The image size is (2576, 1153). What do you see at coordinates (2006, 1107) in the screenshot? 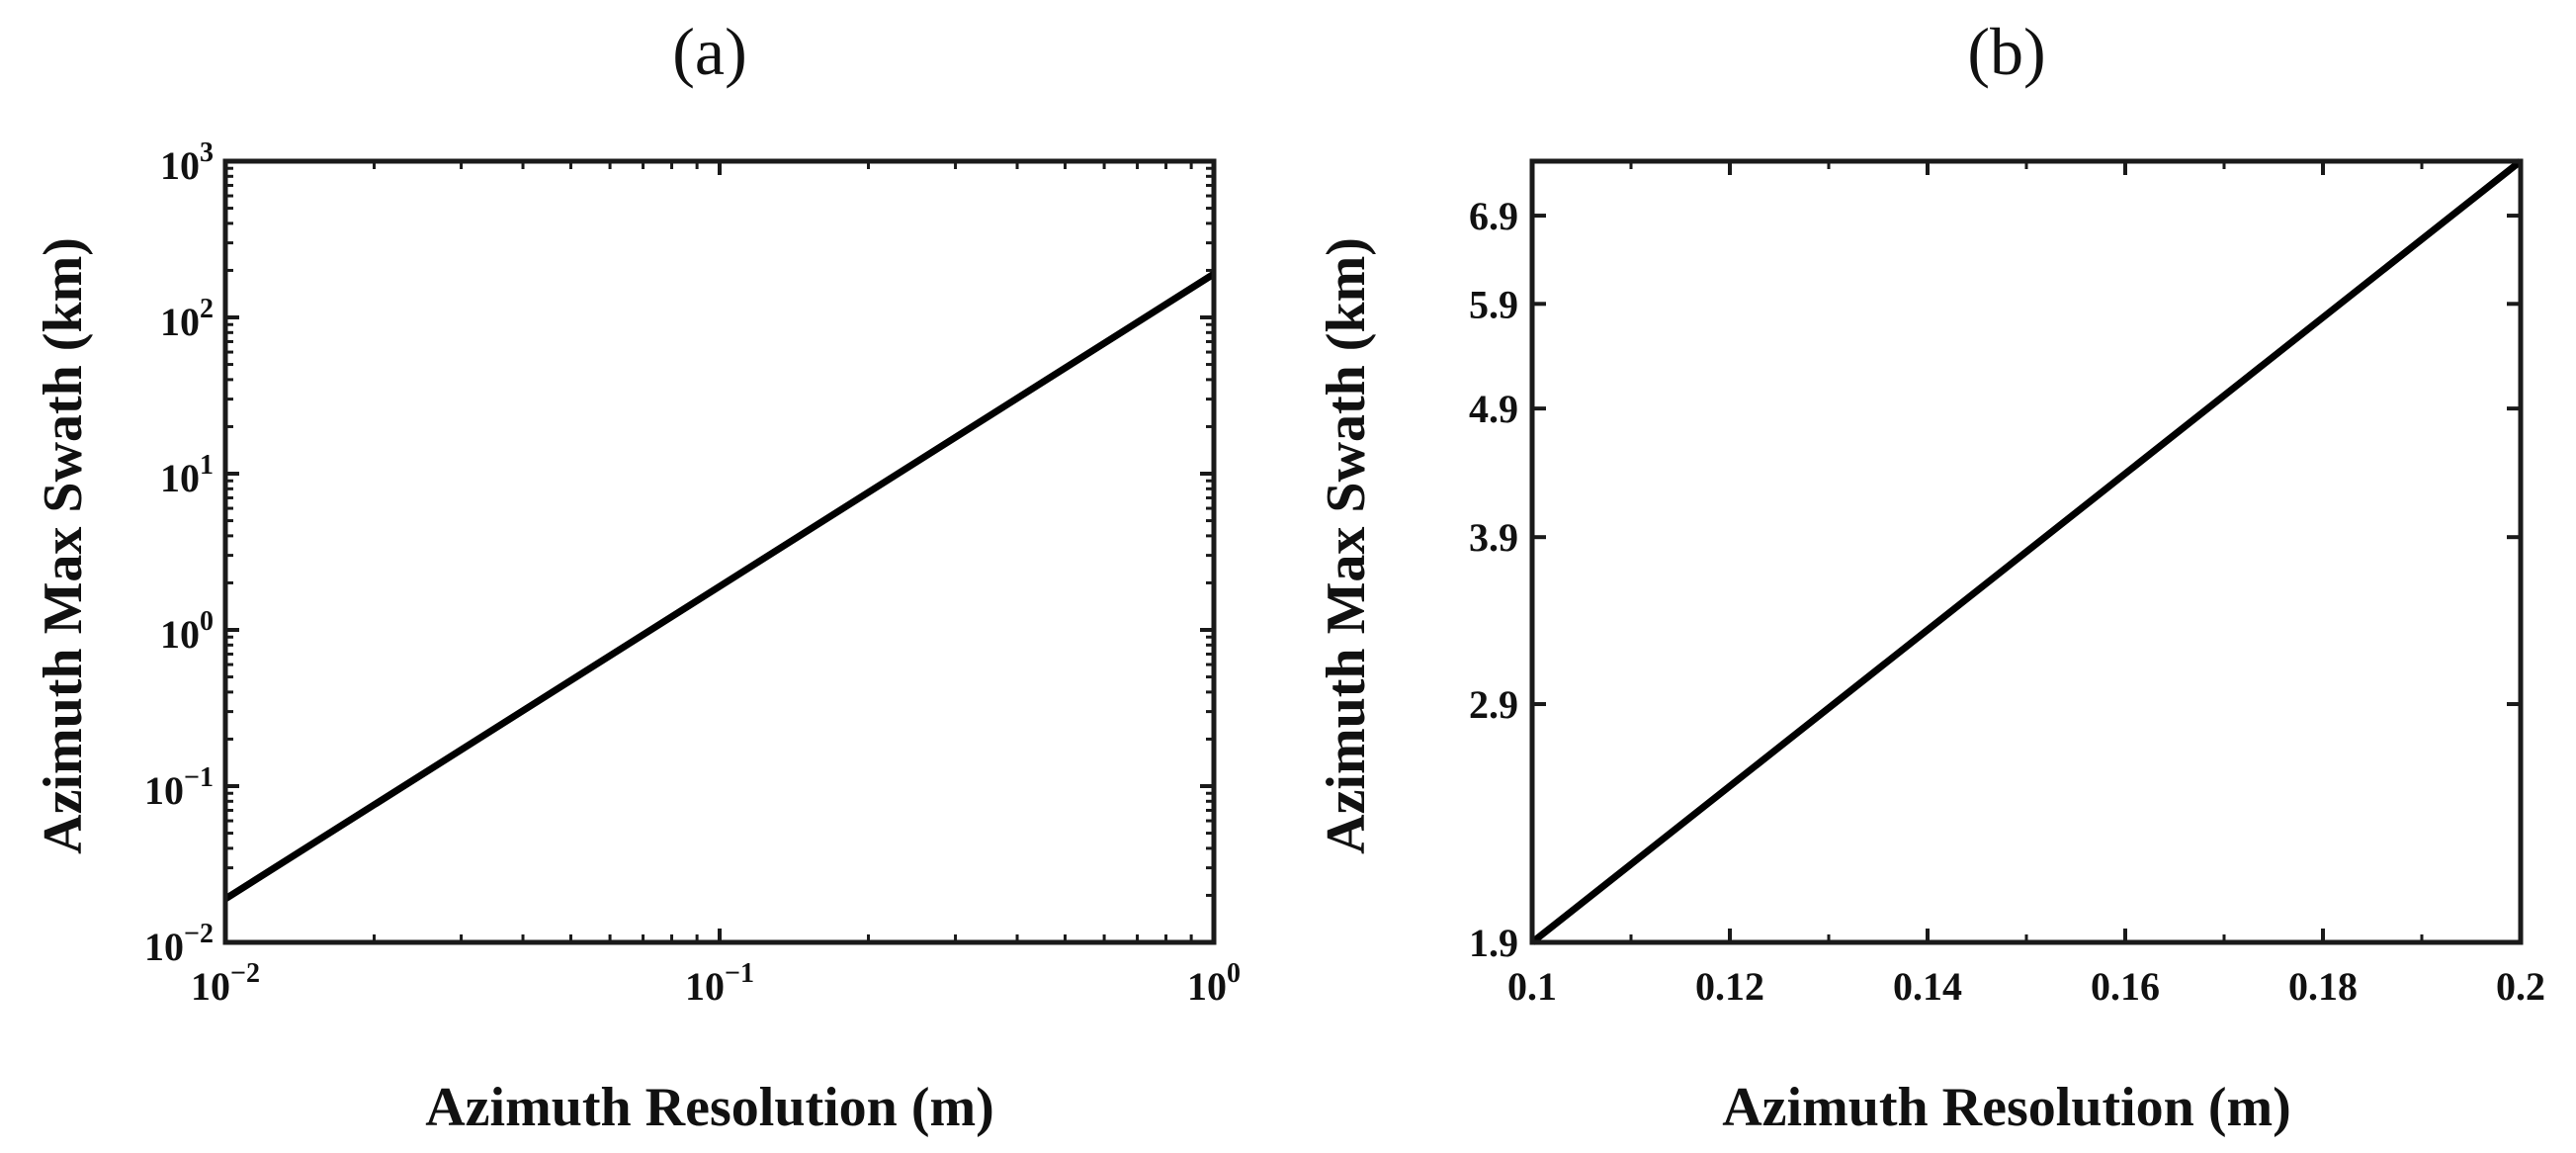
I see `panel-b-x-axis-label: Azimuth Resolution (m)` at bounding box center [2006, 1107].